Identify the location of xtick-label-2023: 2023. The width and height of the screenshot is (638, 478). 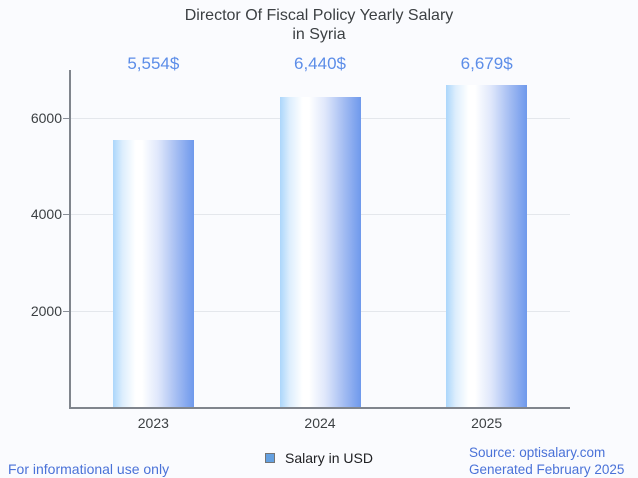
(153, 423).